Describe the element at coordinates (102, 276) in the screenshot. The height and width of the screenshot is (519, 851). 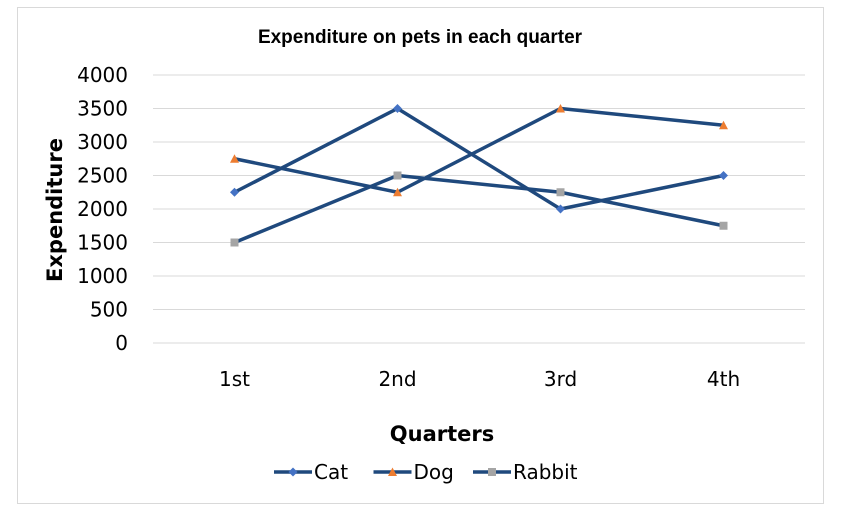
I see `y-tick-label: 1000` at that location.